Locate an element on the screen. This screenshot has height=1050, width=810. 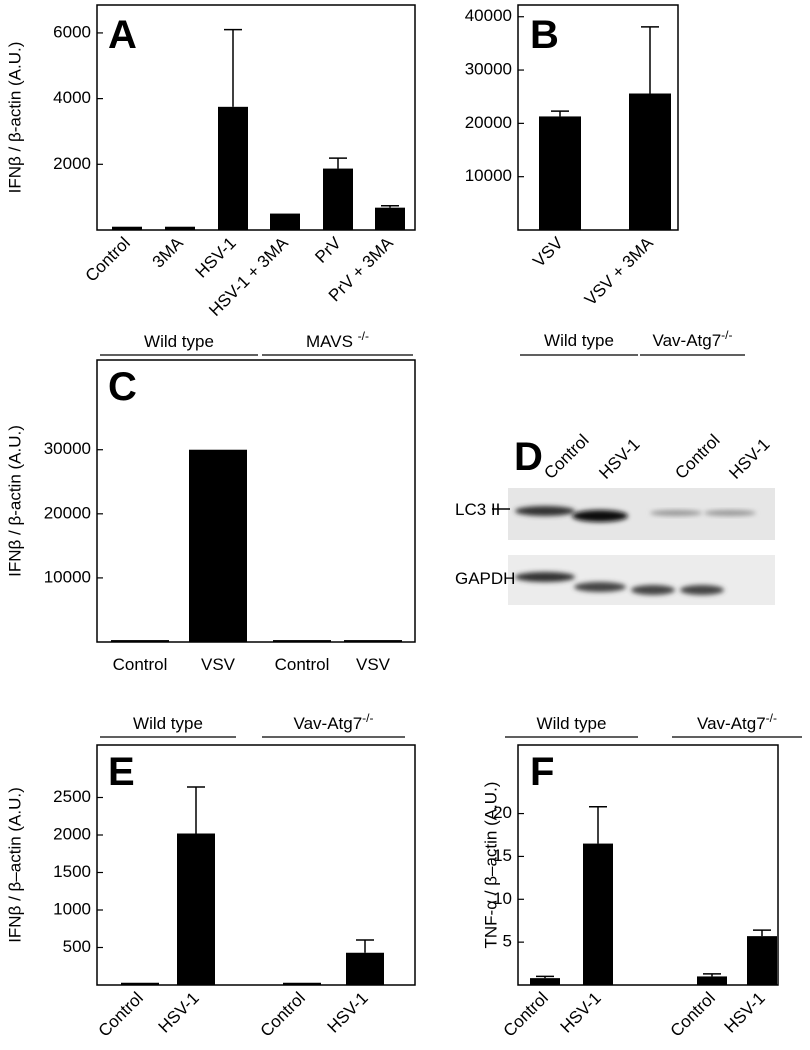
lane-label: Control is located at coordinates (566, 457).